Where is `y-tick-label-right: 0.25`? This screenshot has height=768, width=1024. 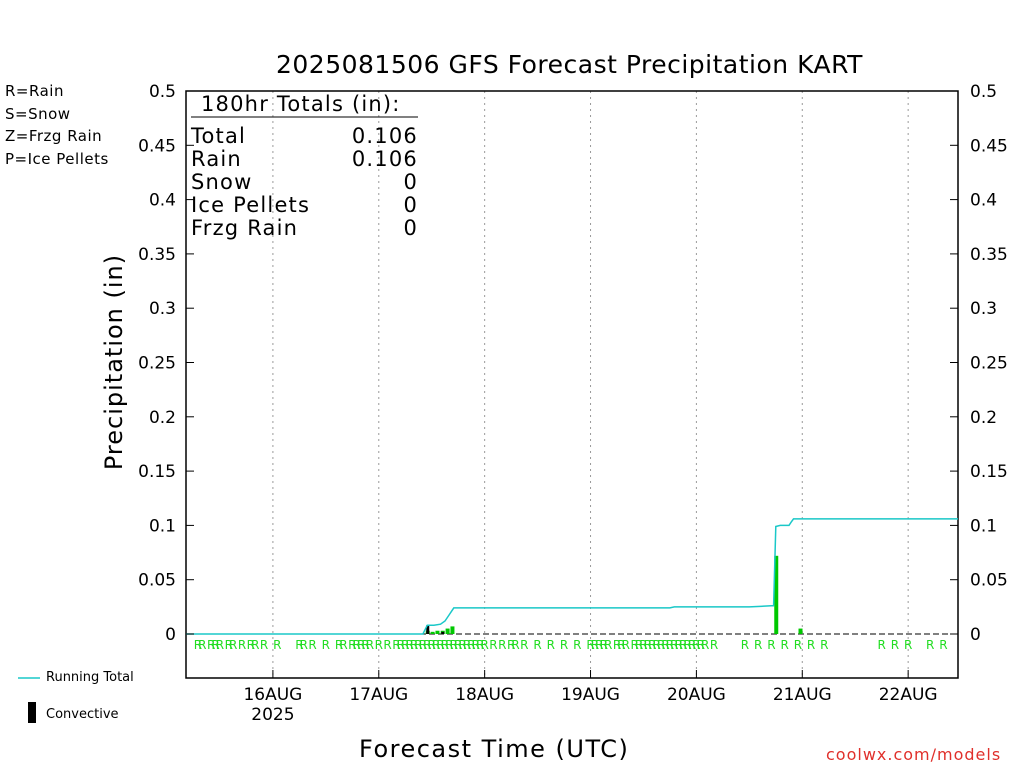 y-tick-label-right: 0.25 is located at coordinates (989, 364).